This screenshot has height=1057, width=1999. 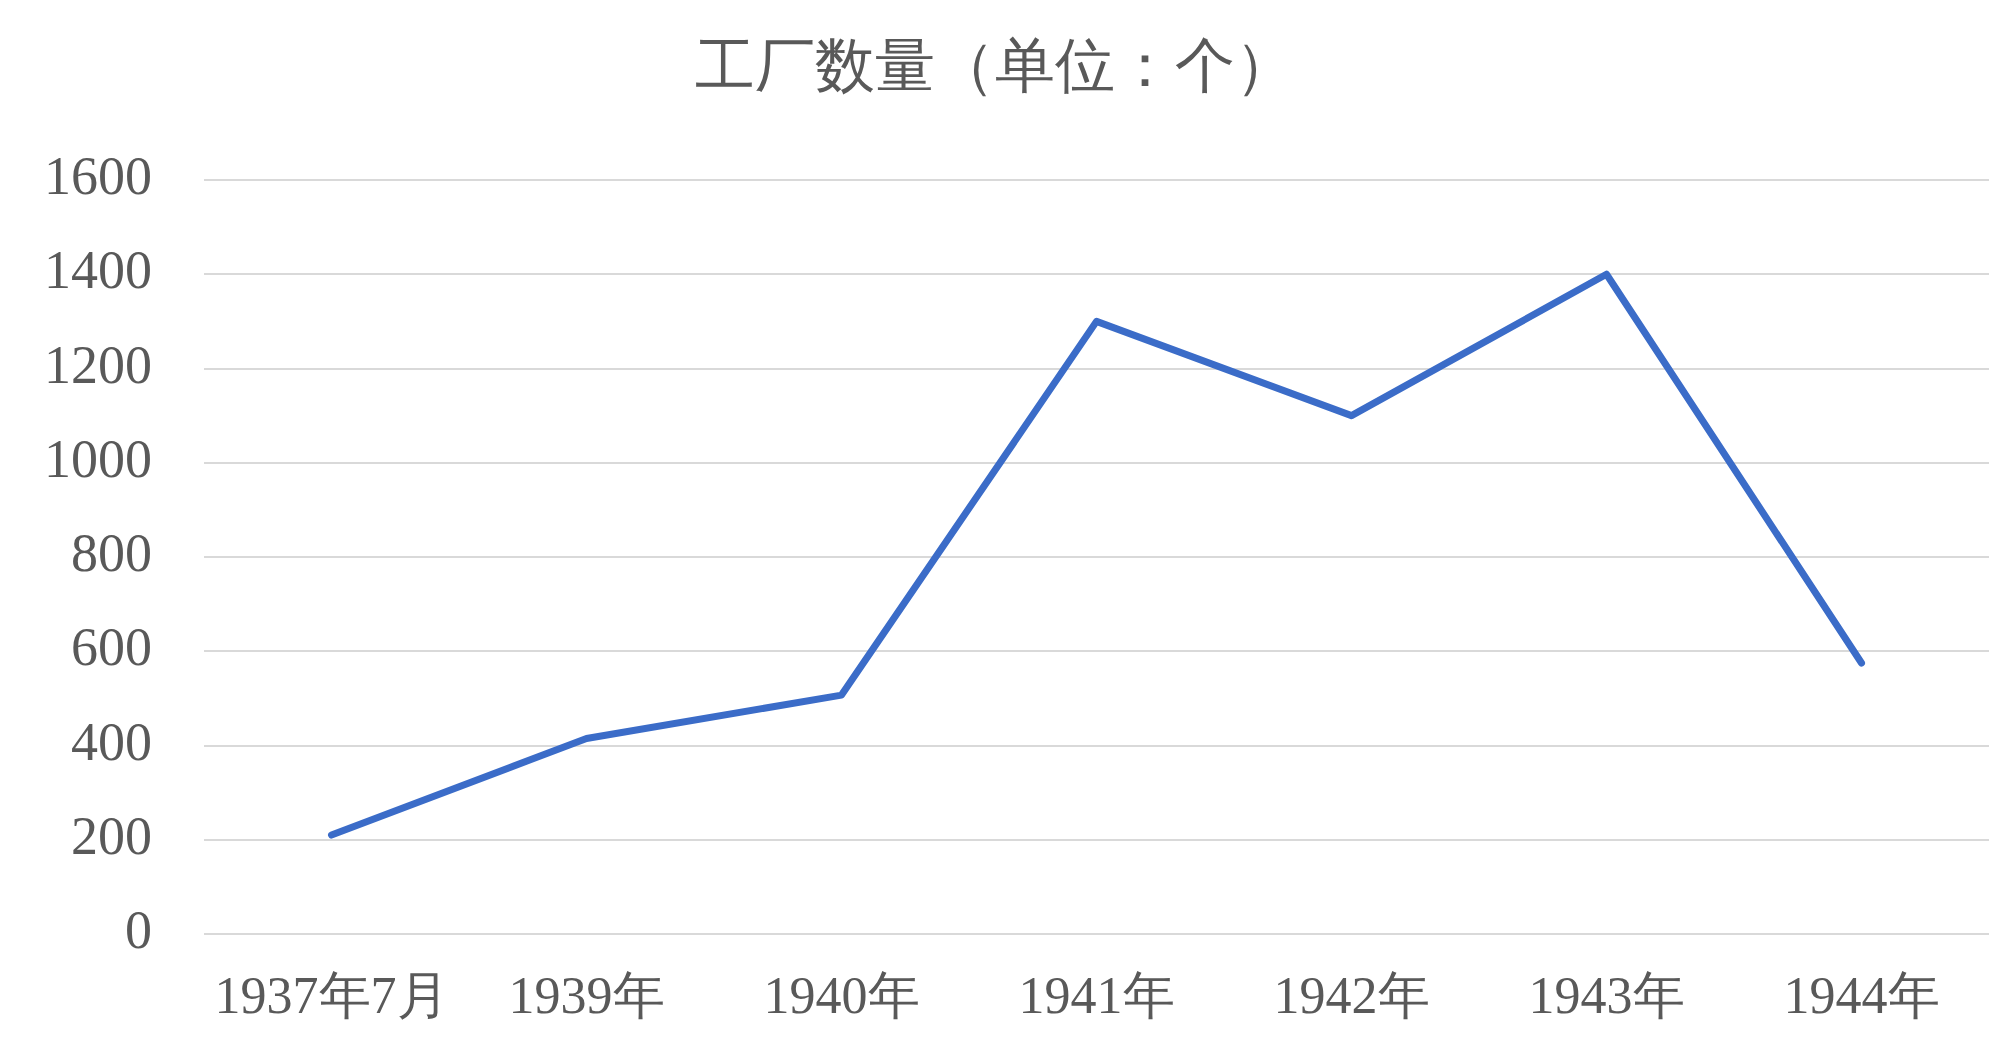 What do you see at coordinates (994, 65) in the screenshot?
I see `chart-title: 工厂数量（单位：个）` at bounding box center [994, 65].